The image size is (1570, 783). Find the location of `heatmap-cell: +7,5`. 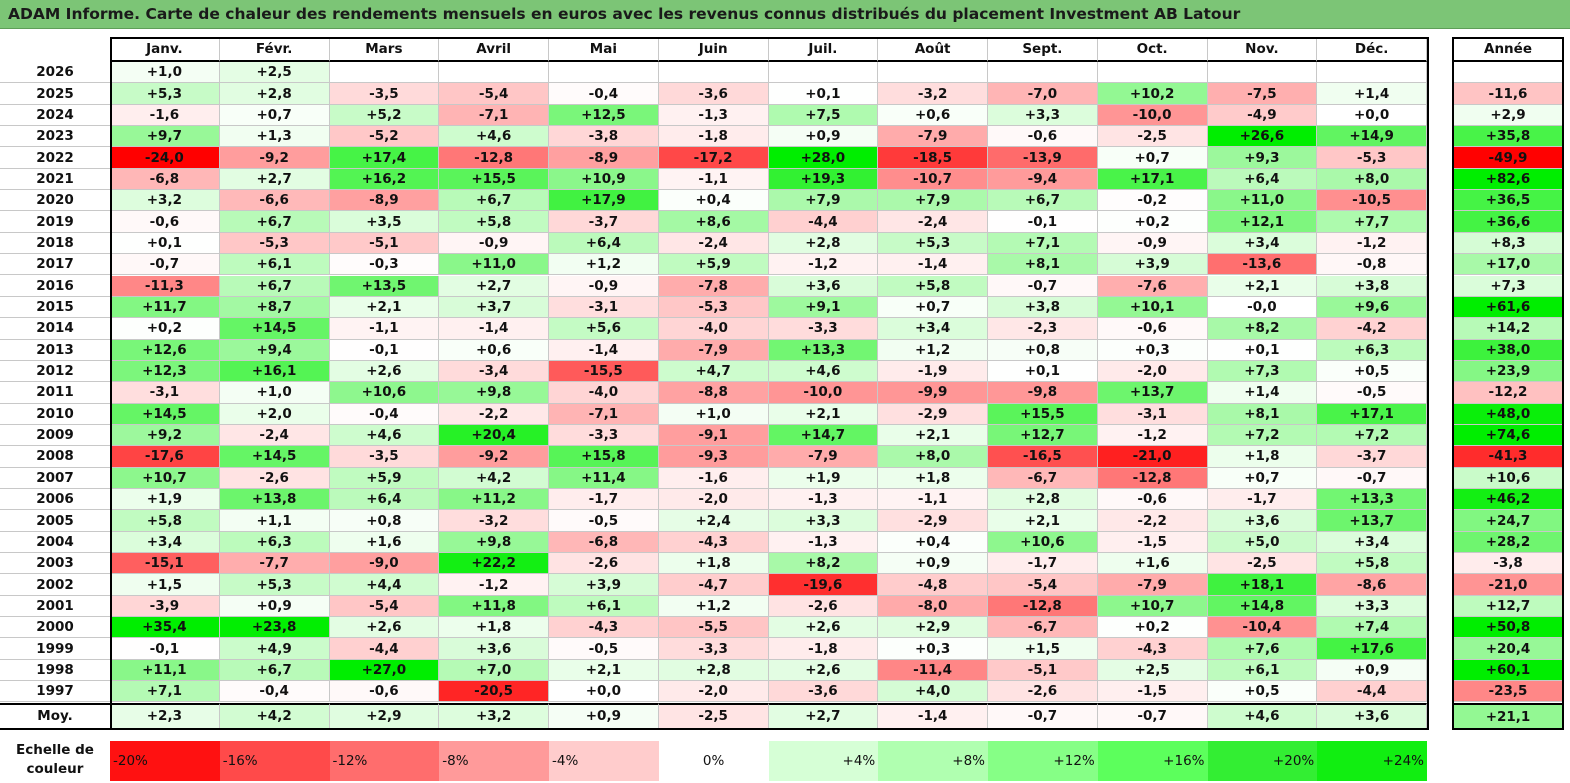

heatmap-cell: +7,5 is located at coordinates (823, 115).